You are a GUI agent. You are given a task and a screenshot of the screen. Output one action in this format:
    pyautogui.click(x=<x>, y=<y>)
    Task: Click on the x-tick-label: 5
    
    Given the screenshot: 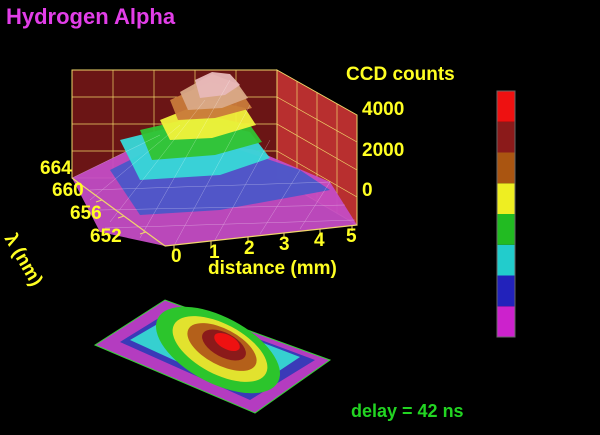 What is the action you would take?
    pyautogui.click(x=351, y=236)
    